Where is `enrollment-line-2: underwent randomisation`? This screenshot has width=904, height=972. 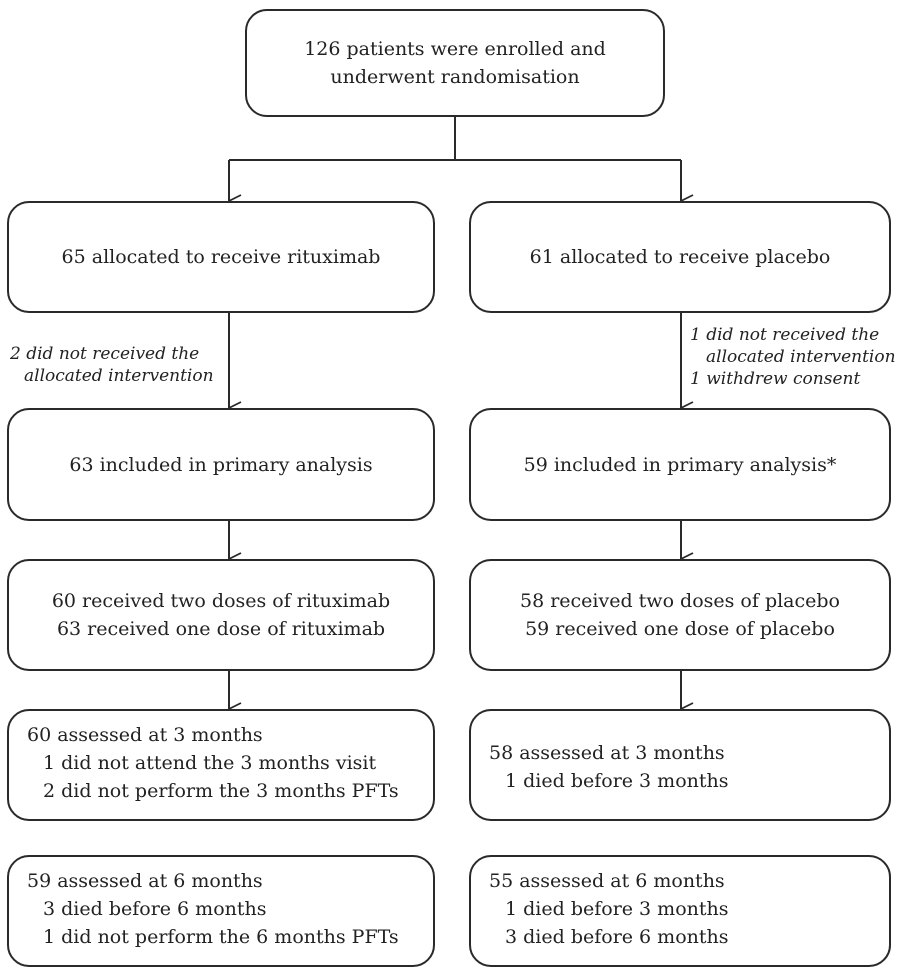 enrollment-line-2: underwent randomisation is located at coordinates (455, 77).